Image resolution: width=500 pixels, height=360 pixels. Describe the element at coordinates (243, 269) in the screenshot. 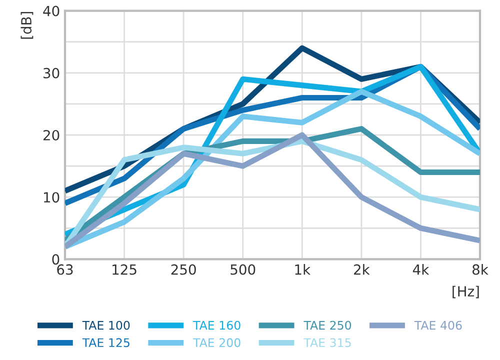

I see `x-tick-label: 500` at that location.